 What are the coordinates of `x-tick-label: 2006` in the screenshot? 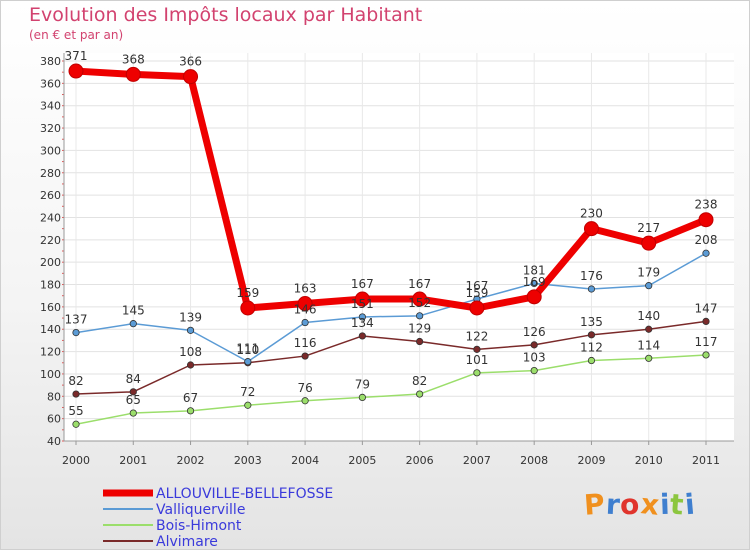 It's located at (420, 460).